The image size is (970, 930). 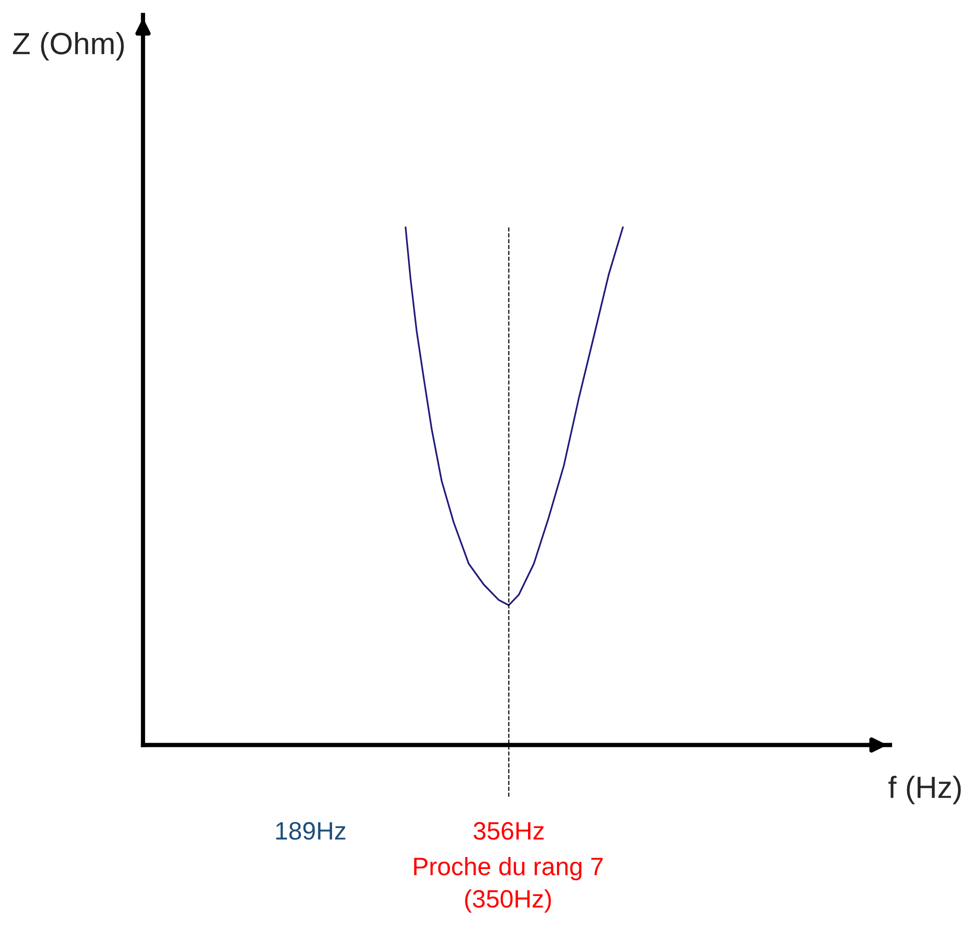 I want to click on text: Proche du rang 7 (350Hz), so click(x=508, y=885).